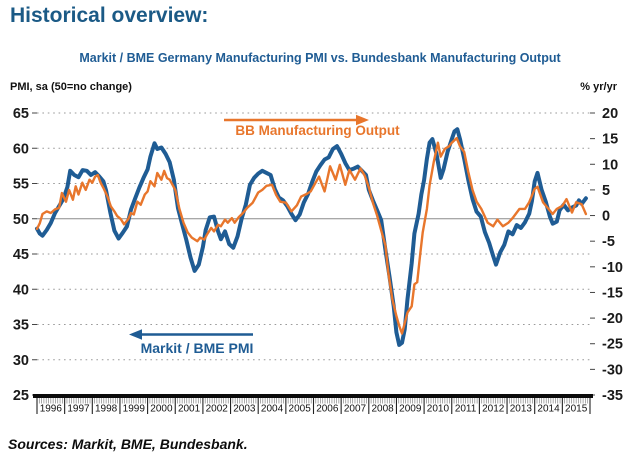 The height and width of the screenshot is (472, 640). I want to click on left-axis-title: PMI, sa (50=no change), so click(71, 87).